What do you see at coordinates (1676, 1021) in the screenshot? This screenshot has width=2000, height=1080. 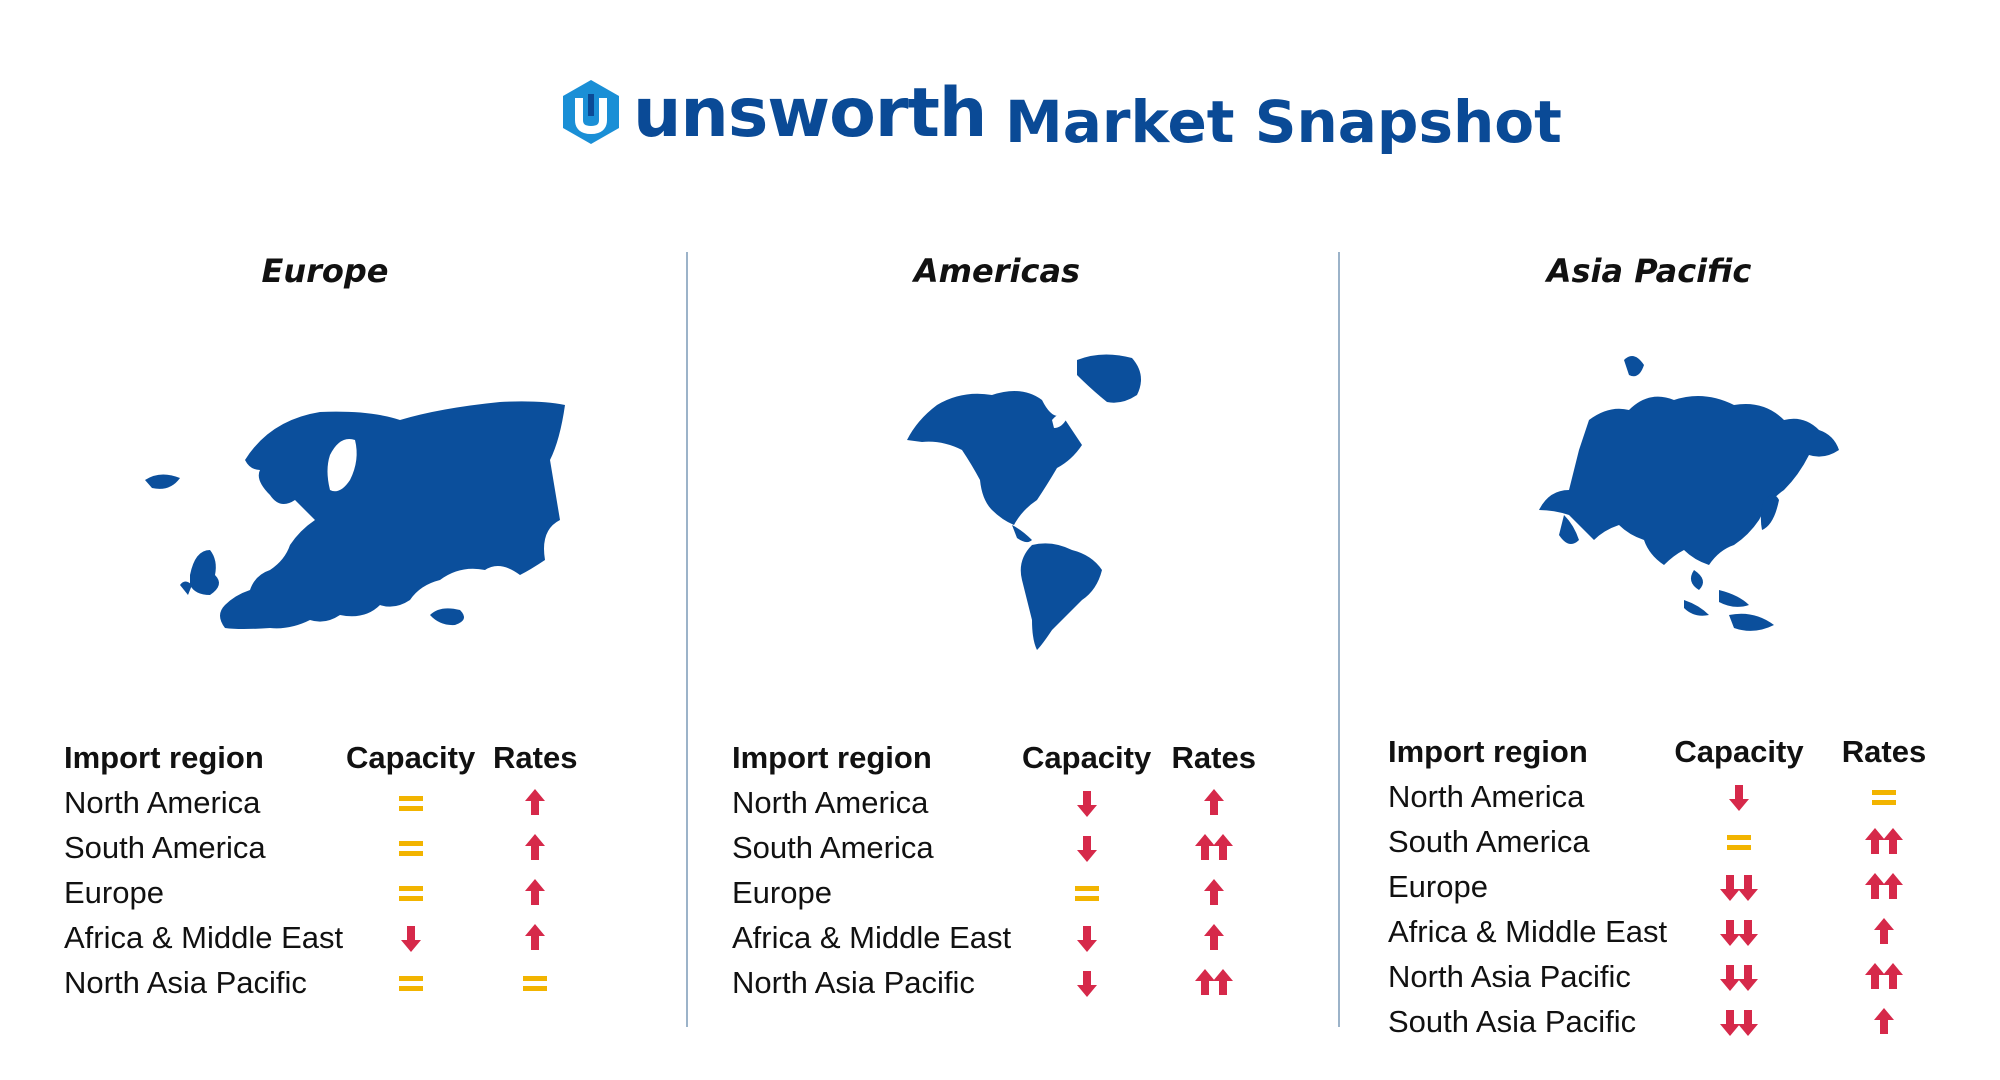 I see `table-row: South Asia Pacific` at bounding box center [1676, 1021].